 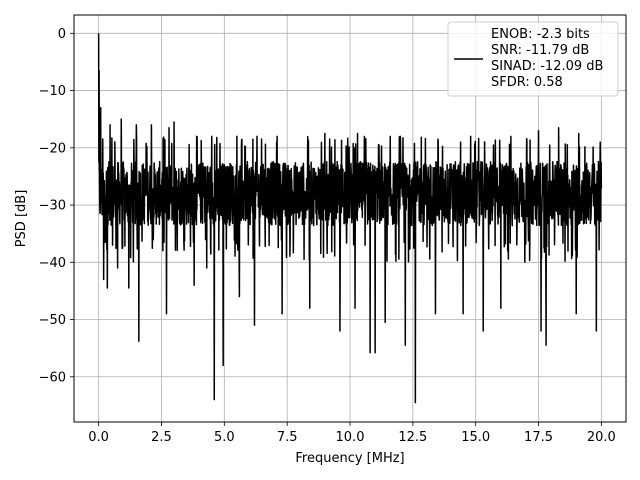 I want to click on y-tick-label: −20, so click(x=52, y=148).